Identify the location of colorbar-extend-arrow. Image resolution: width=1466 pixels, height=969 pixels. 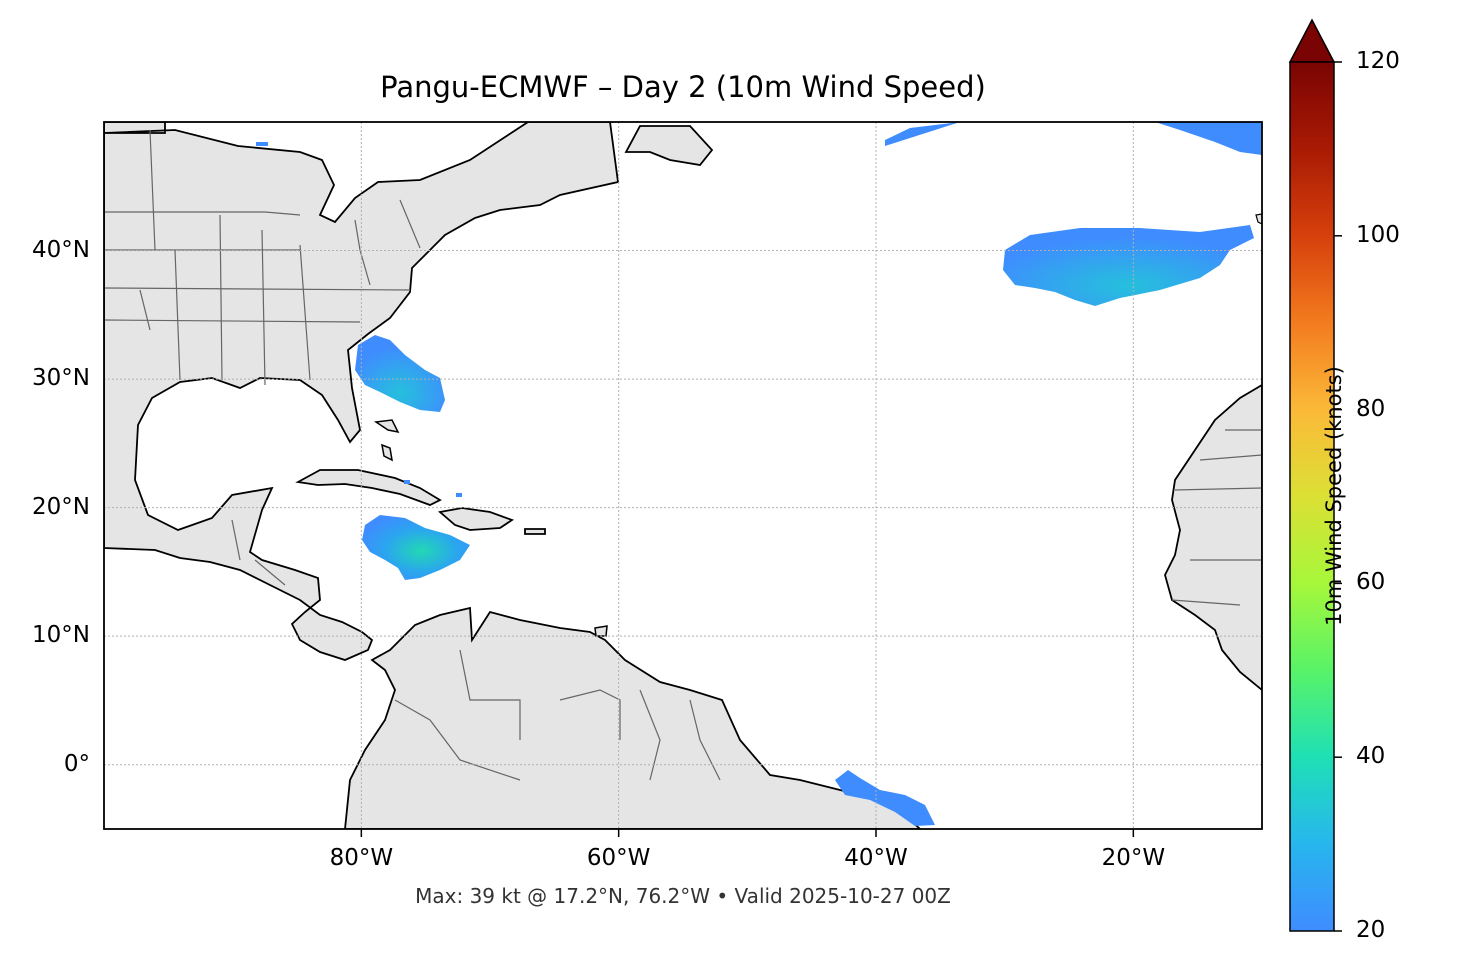
(1312, 40).